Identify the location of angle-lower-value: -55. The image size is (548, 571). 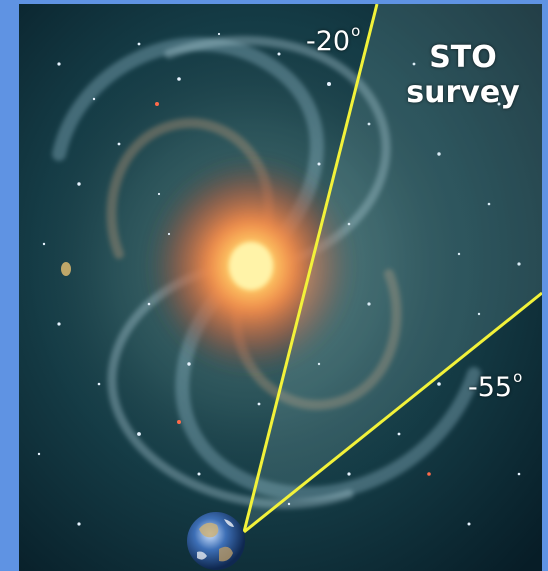
(490, 387).